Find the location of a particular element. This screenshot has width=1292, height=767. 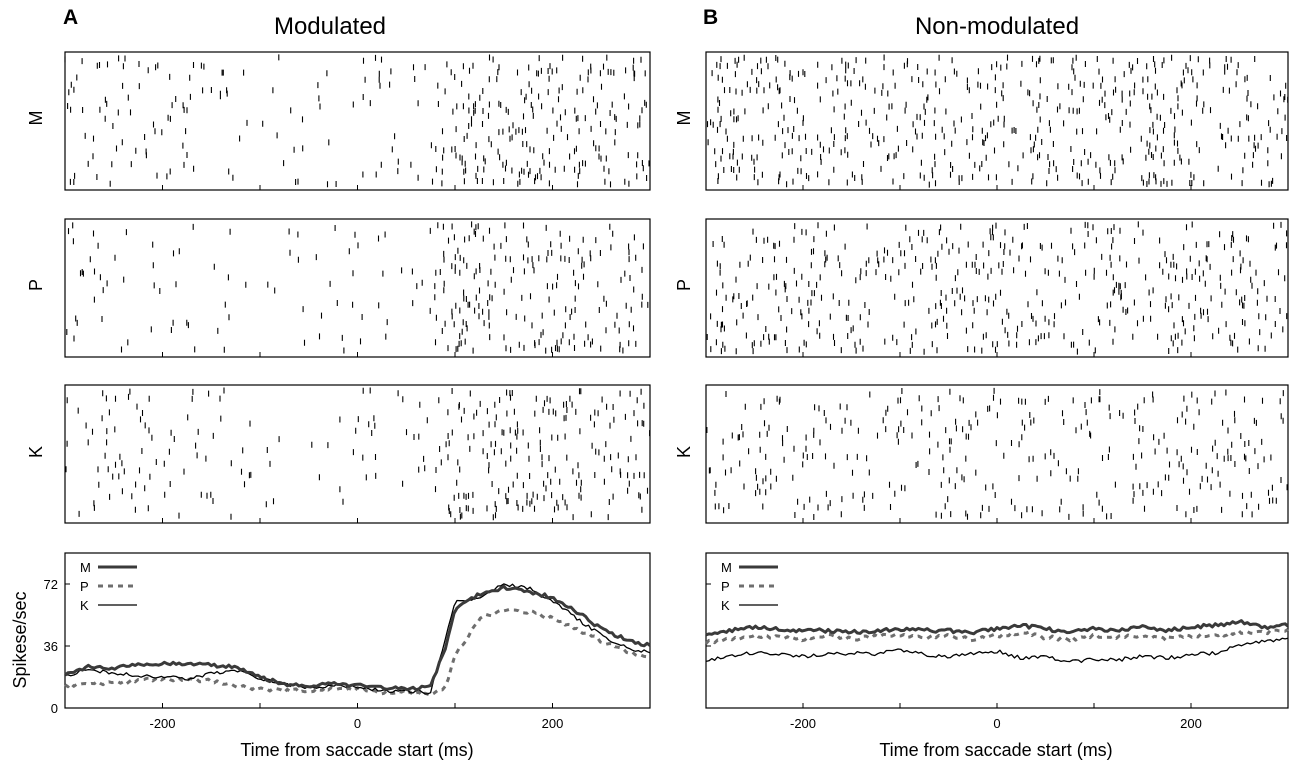

raster-a-p is located at coordinates (357, 288).